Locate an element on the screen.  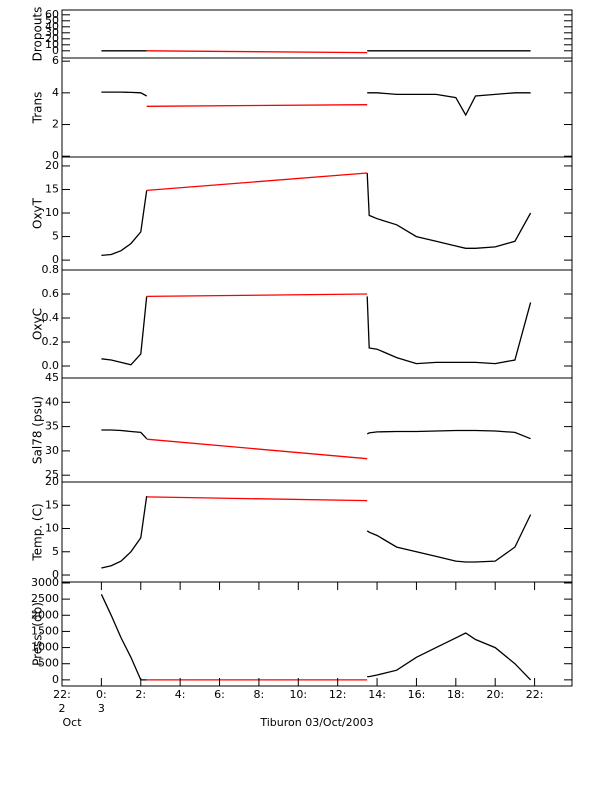
y-tick-label: 0.0 is located at coordinates (51, 365).